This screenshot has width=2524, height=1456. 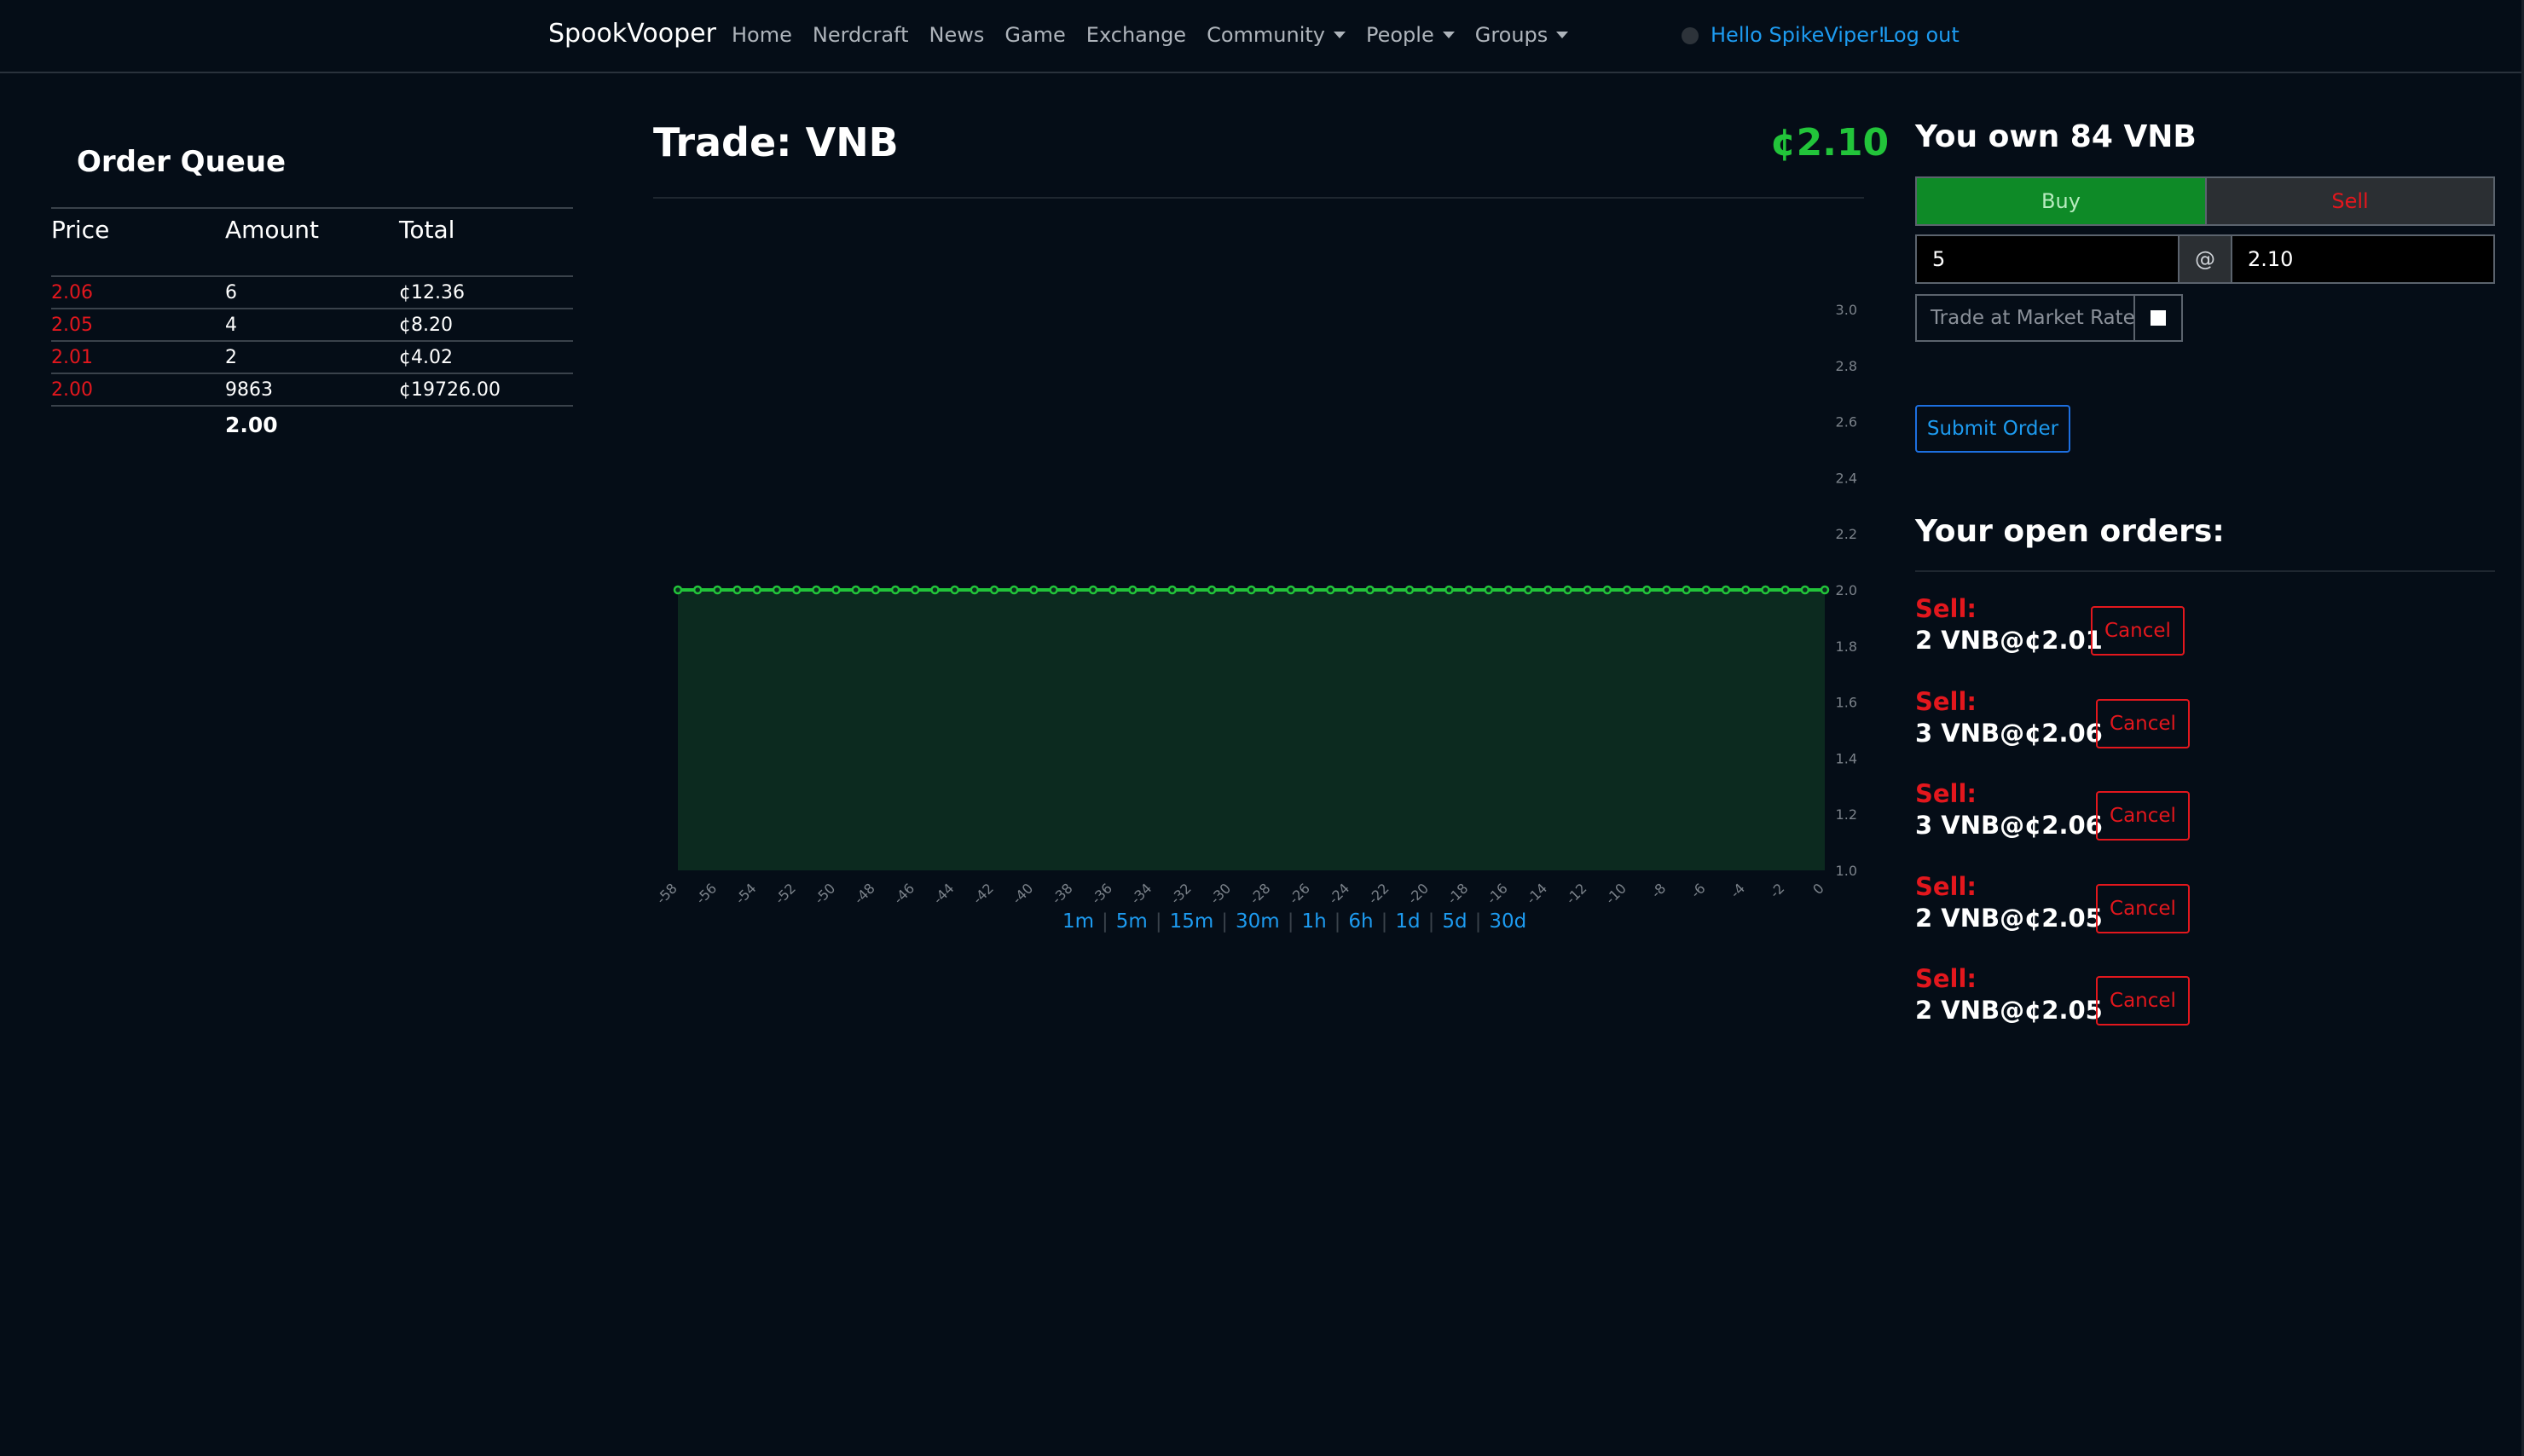 I want to click on nav-nerdcraft: Nerdcraft, so click(x=860, y=35).